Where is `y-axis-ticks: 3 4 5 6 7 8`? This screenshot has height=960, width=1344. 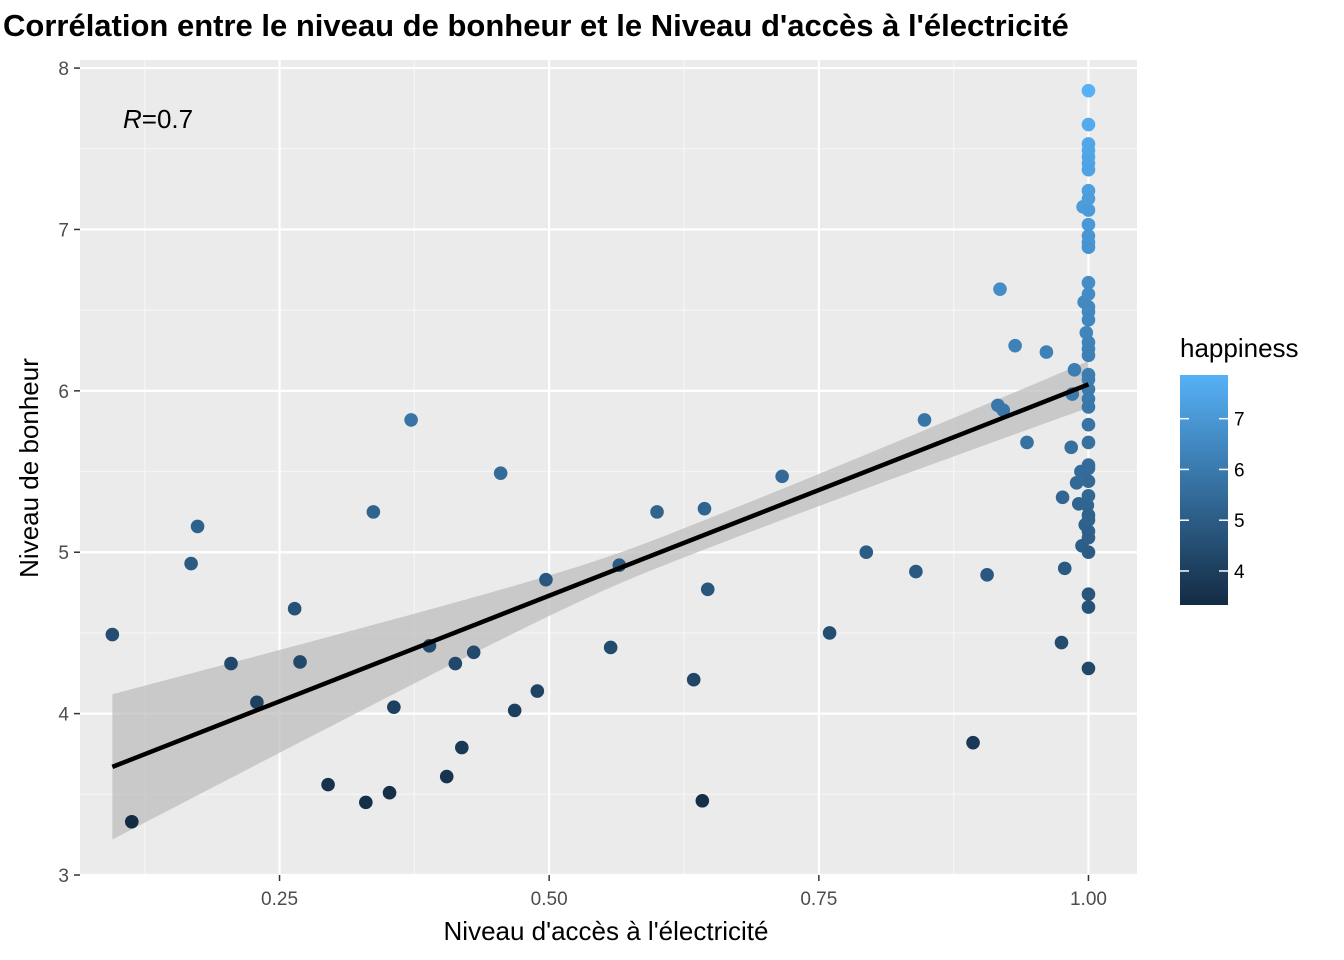 y-axis-ticks: 3 4 5 6 7 8 is located at coordinates (69, 473).